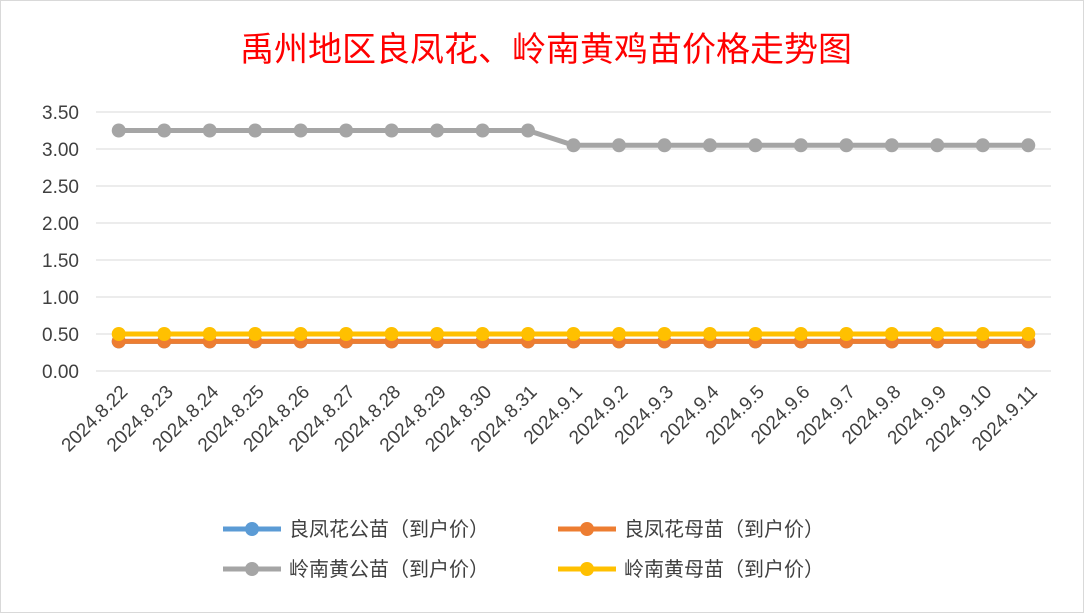 The height and width of the screenshot is (614, 1084). What do you see at coordinates (60, 150) in the screenshot?
I see `y-tick-label: 3.00` at bounding box center [60, 150].